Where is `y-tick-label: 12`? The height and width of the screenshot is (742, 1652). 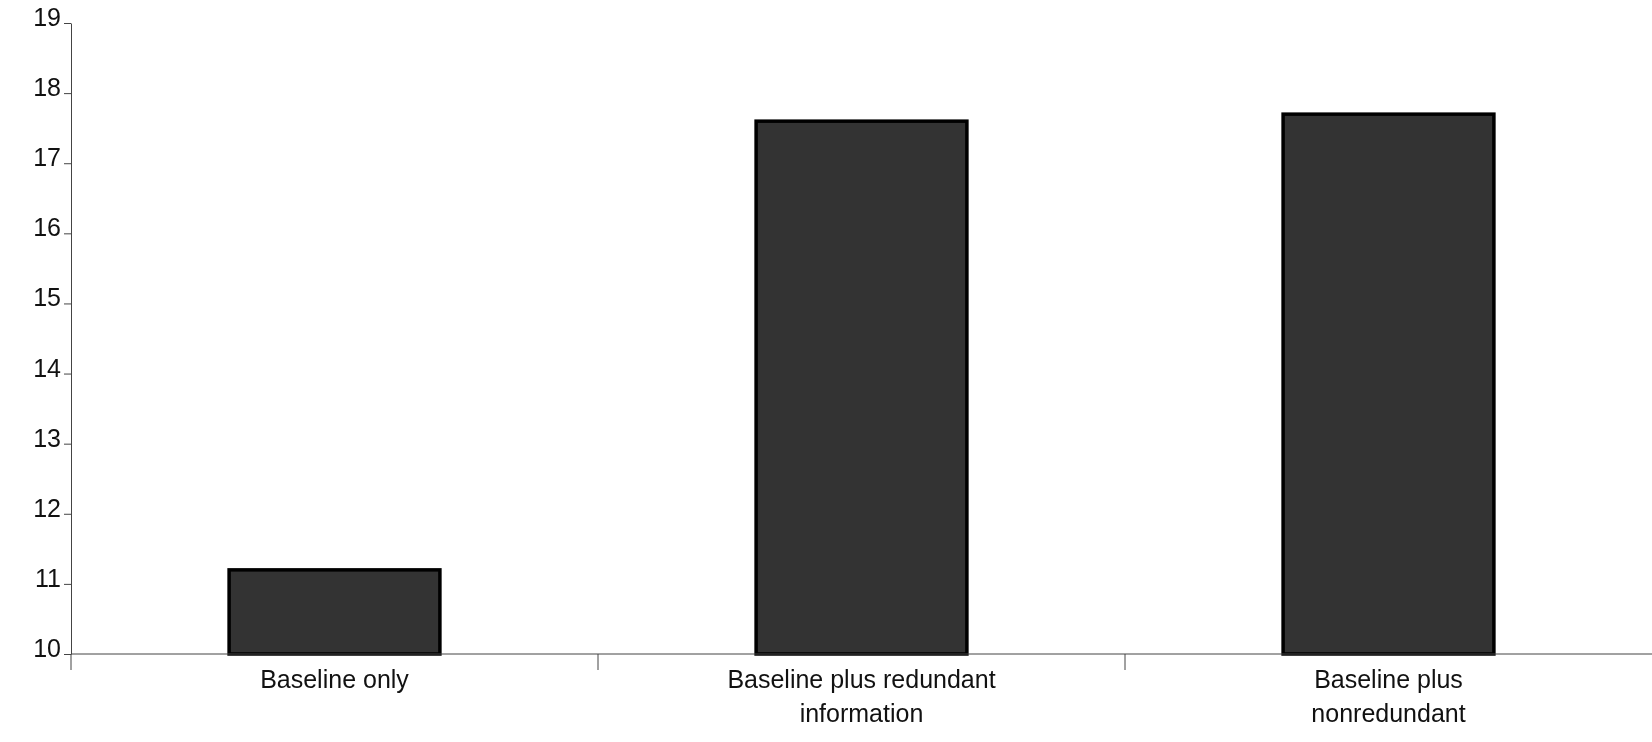
y-tick-label: 12 is located at coordinates (47, 507).